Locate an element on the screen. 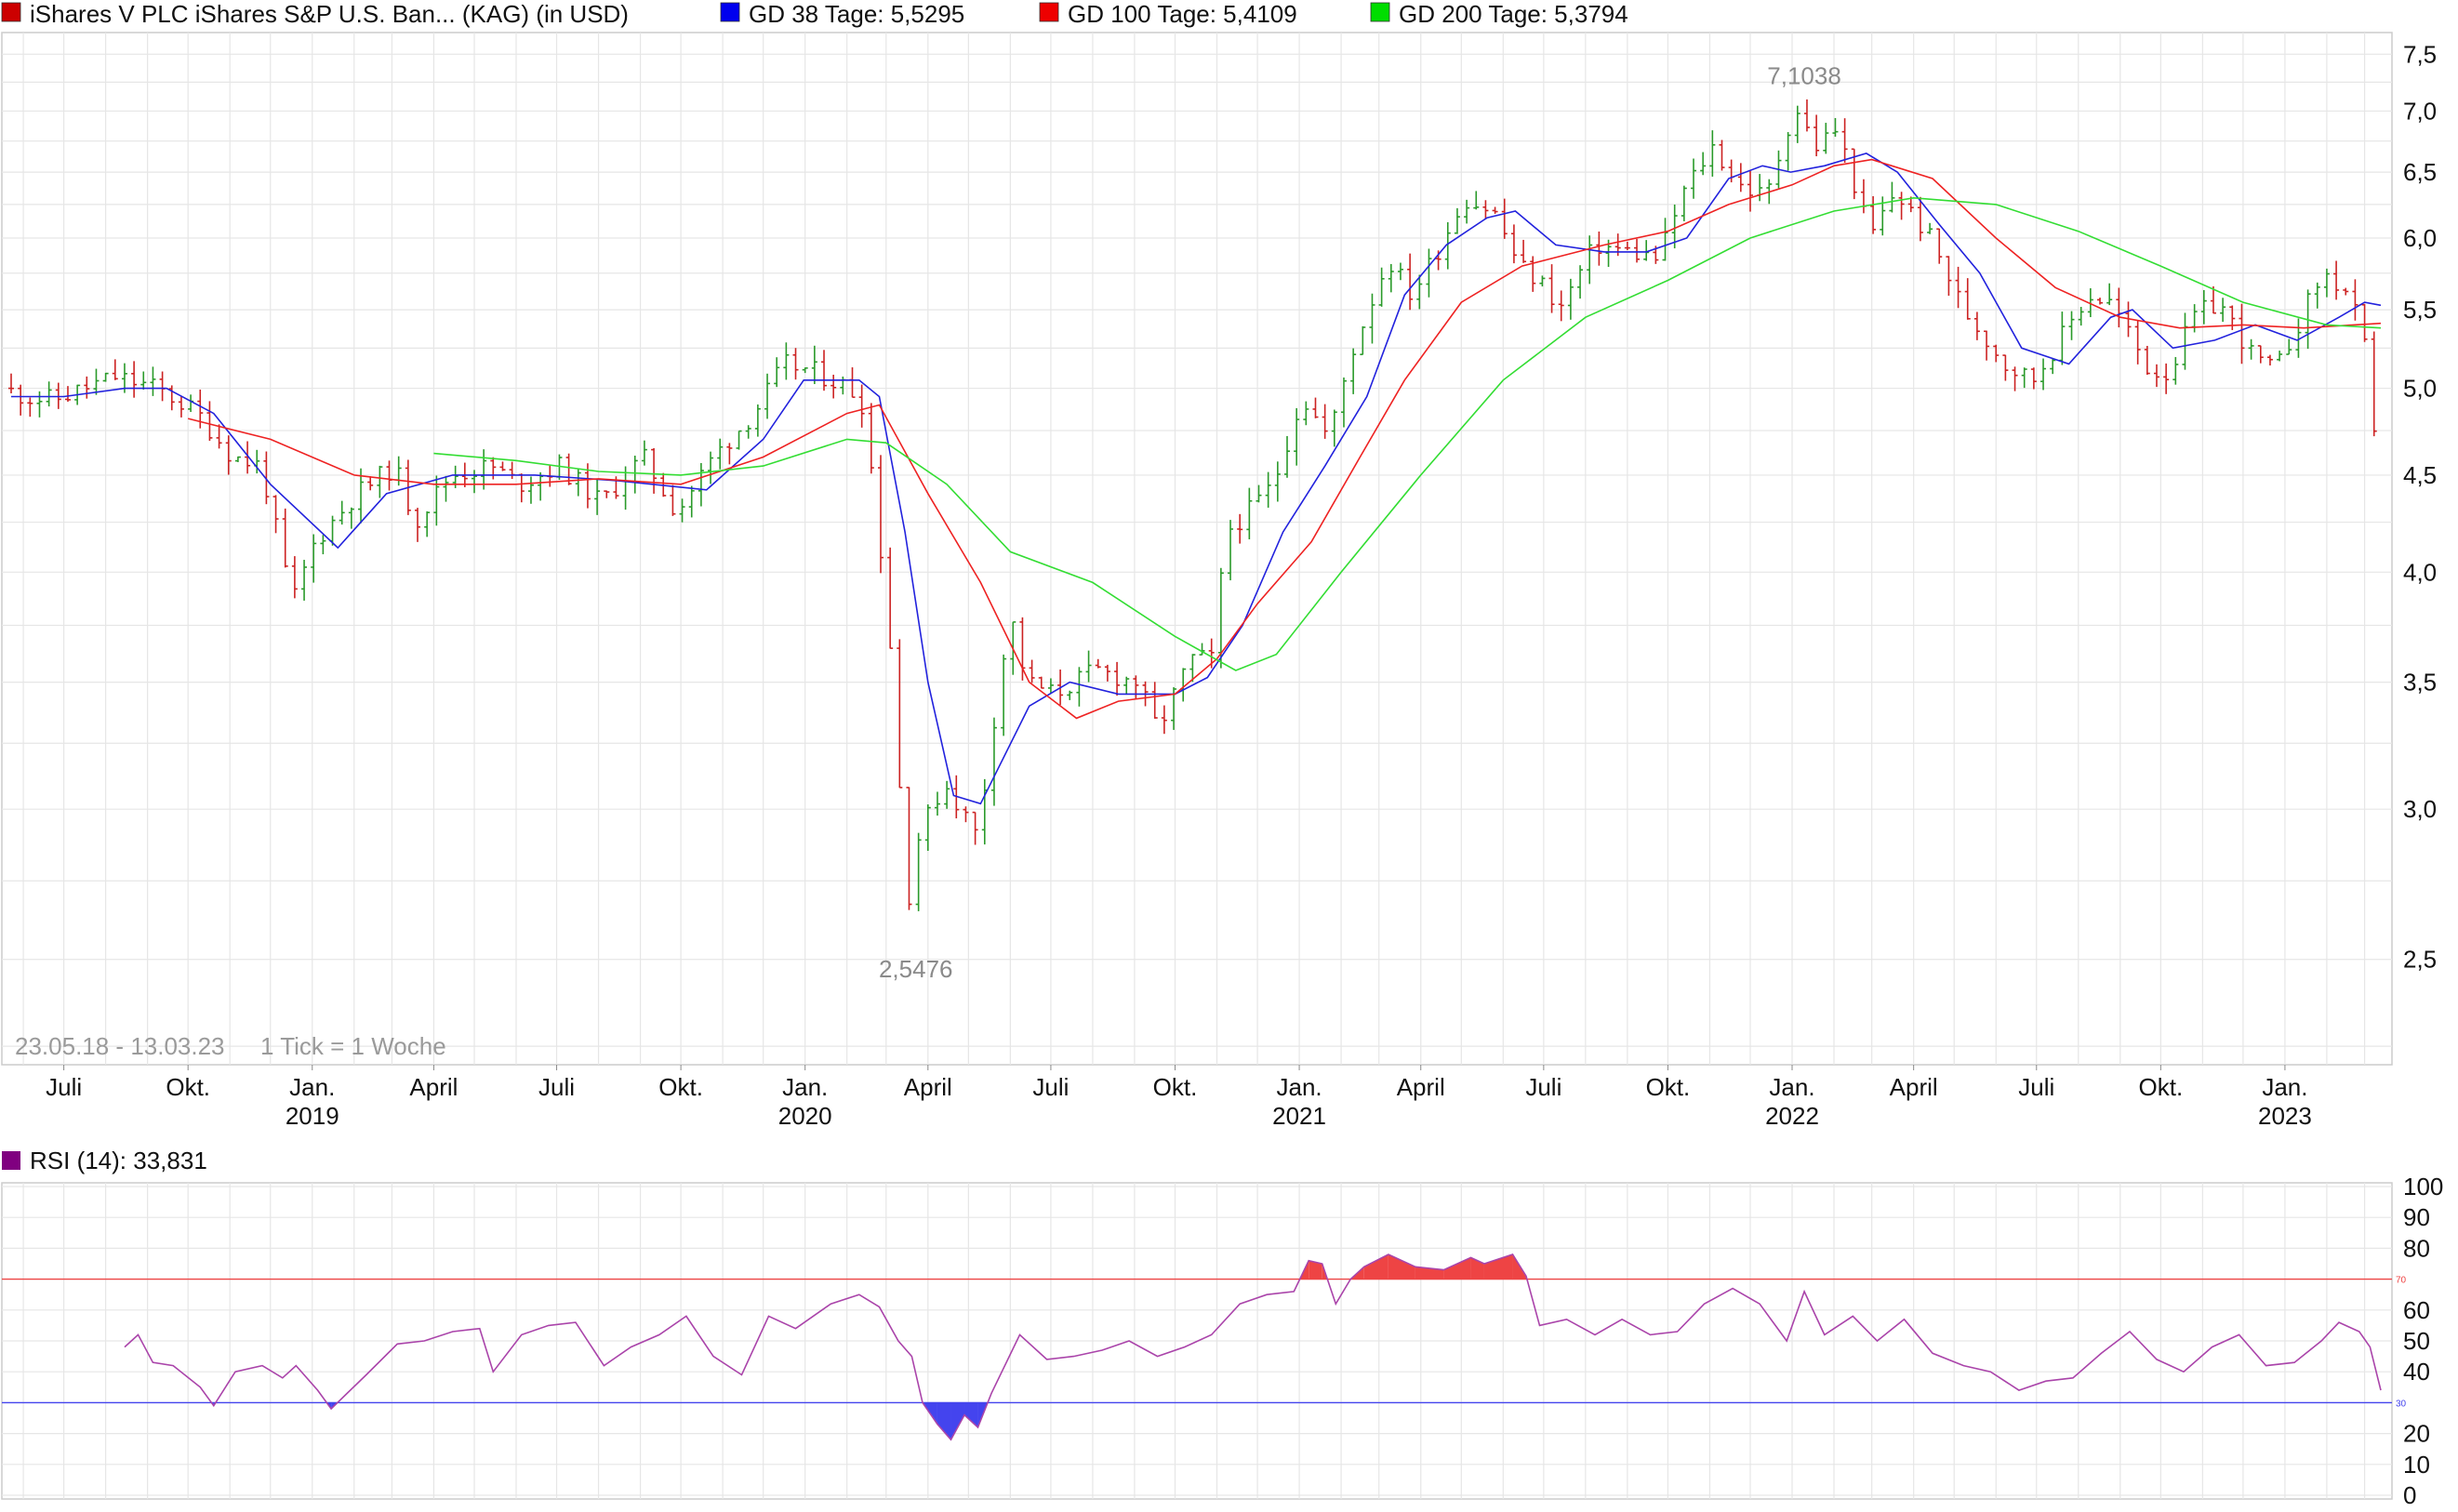 The image size is (2458, 1512). price-x-year: 2022 is located at coordinates (1792, 1116).